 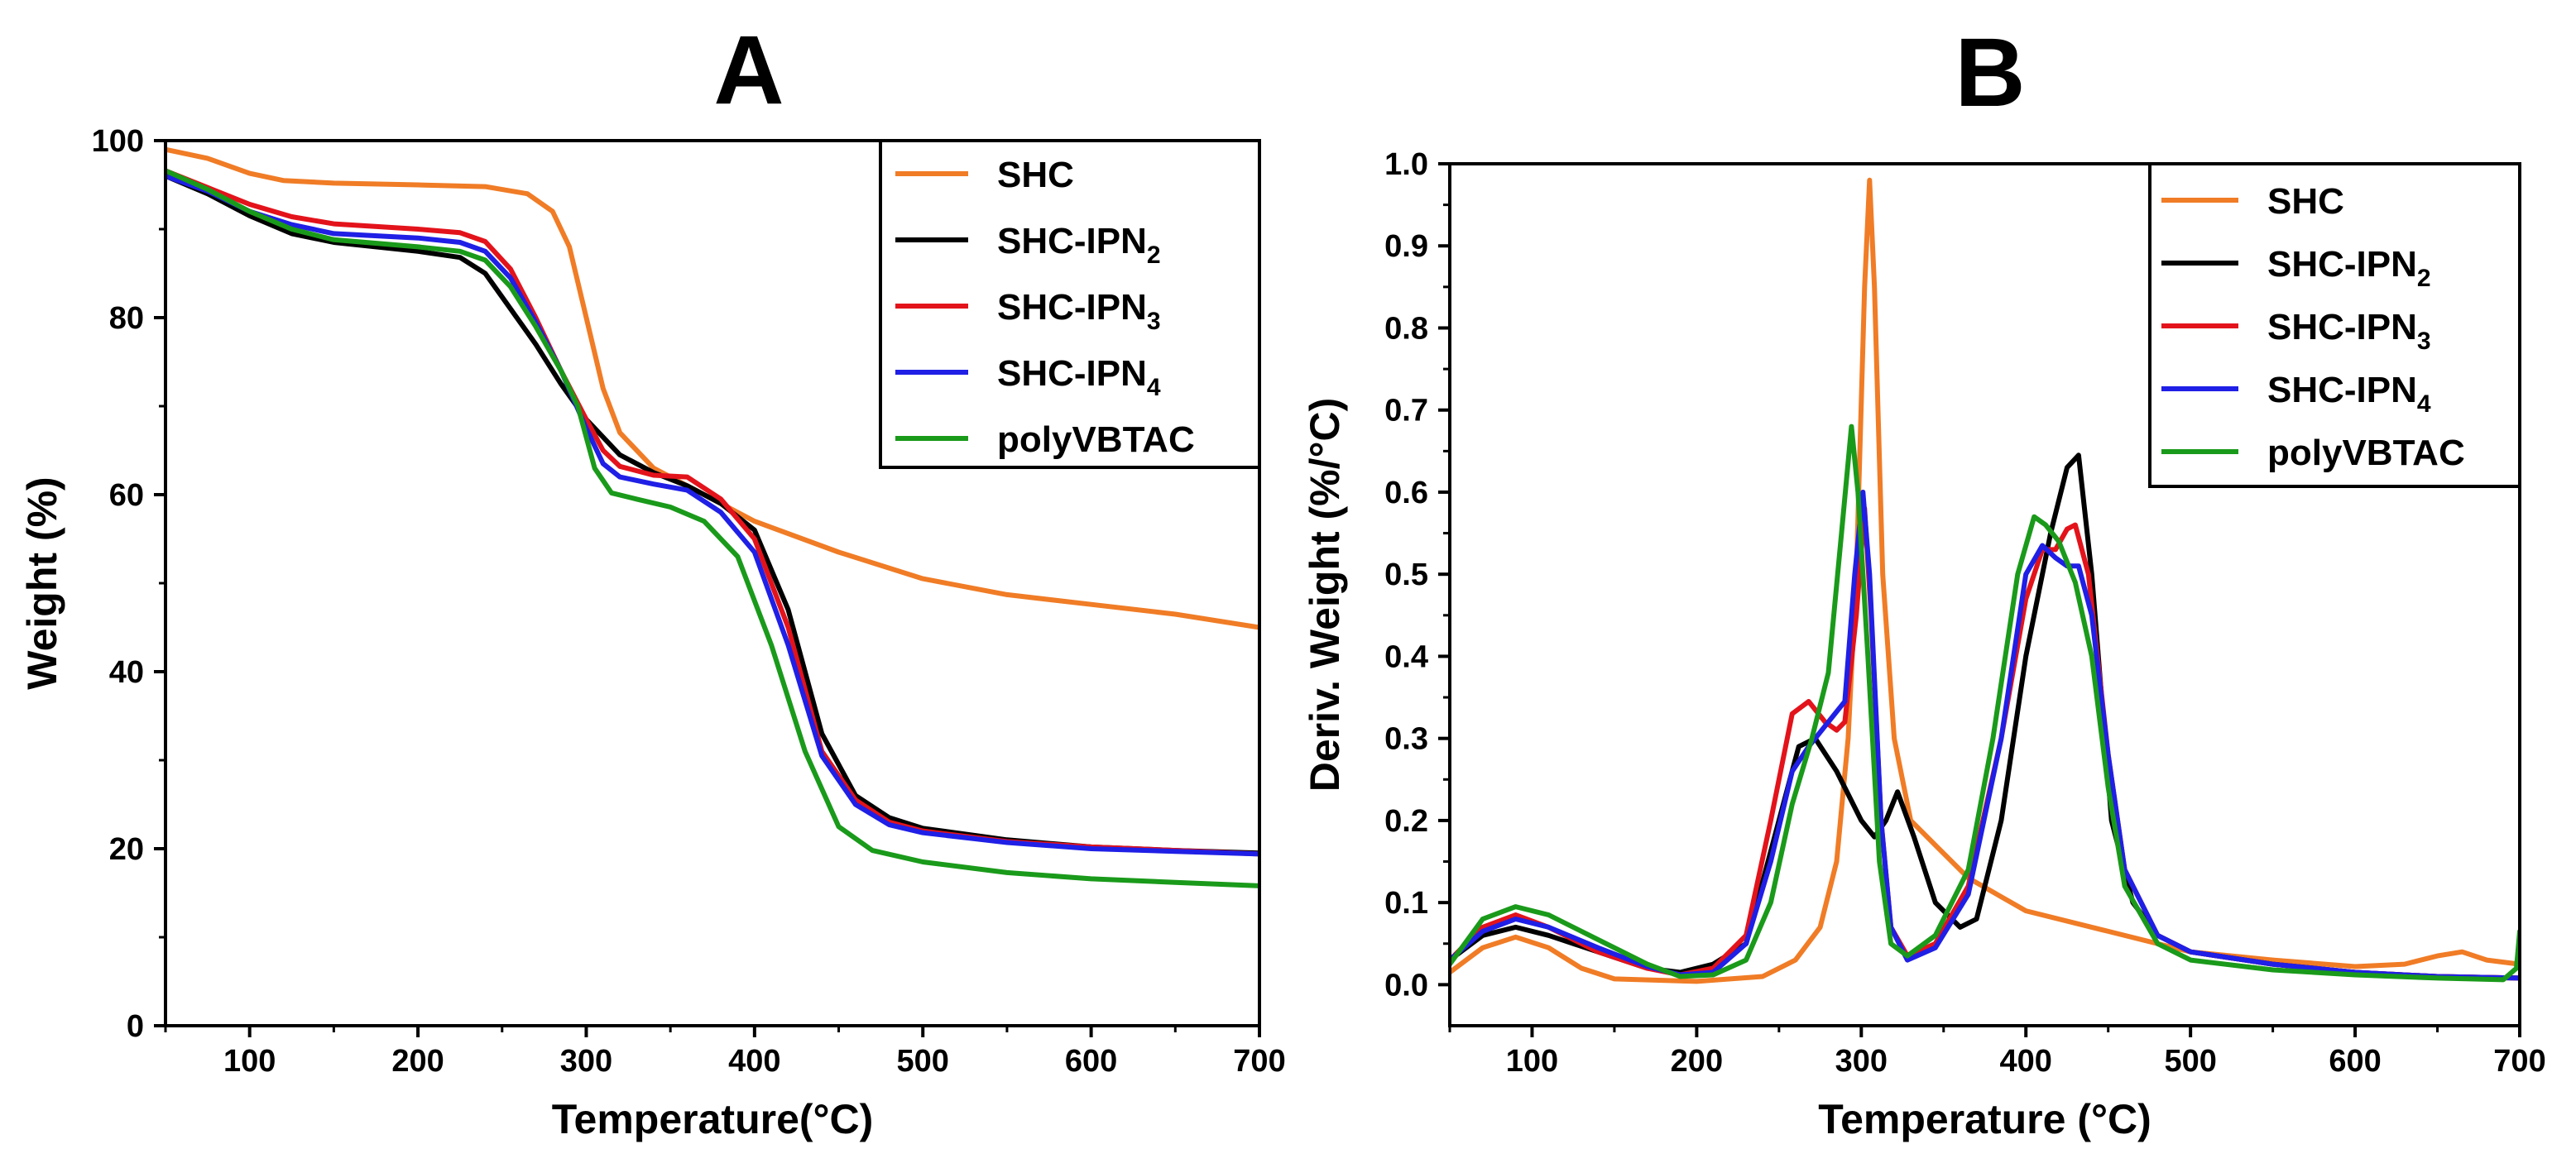 What do you see at coordinates (136, 1026) in the screenshot?
I see `y-tick-label: 0` at bounding box center [136, 1026].